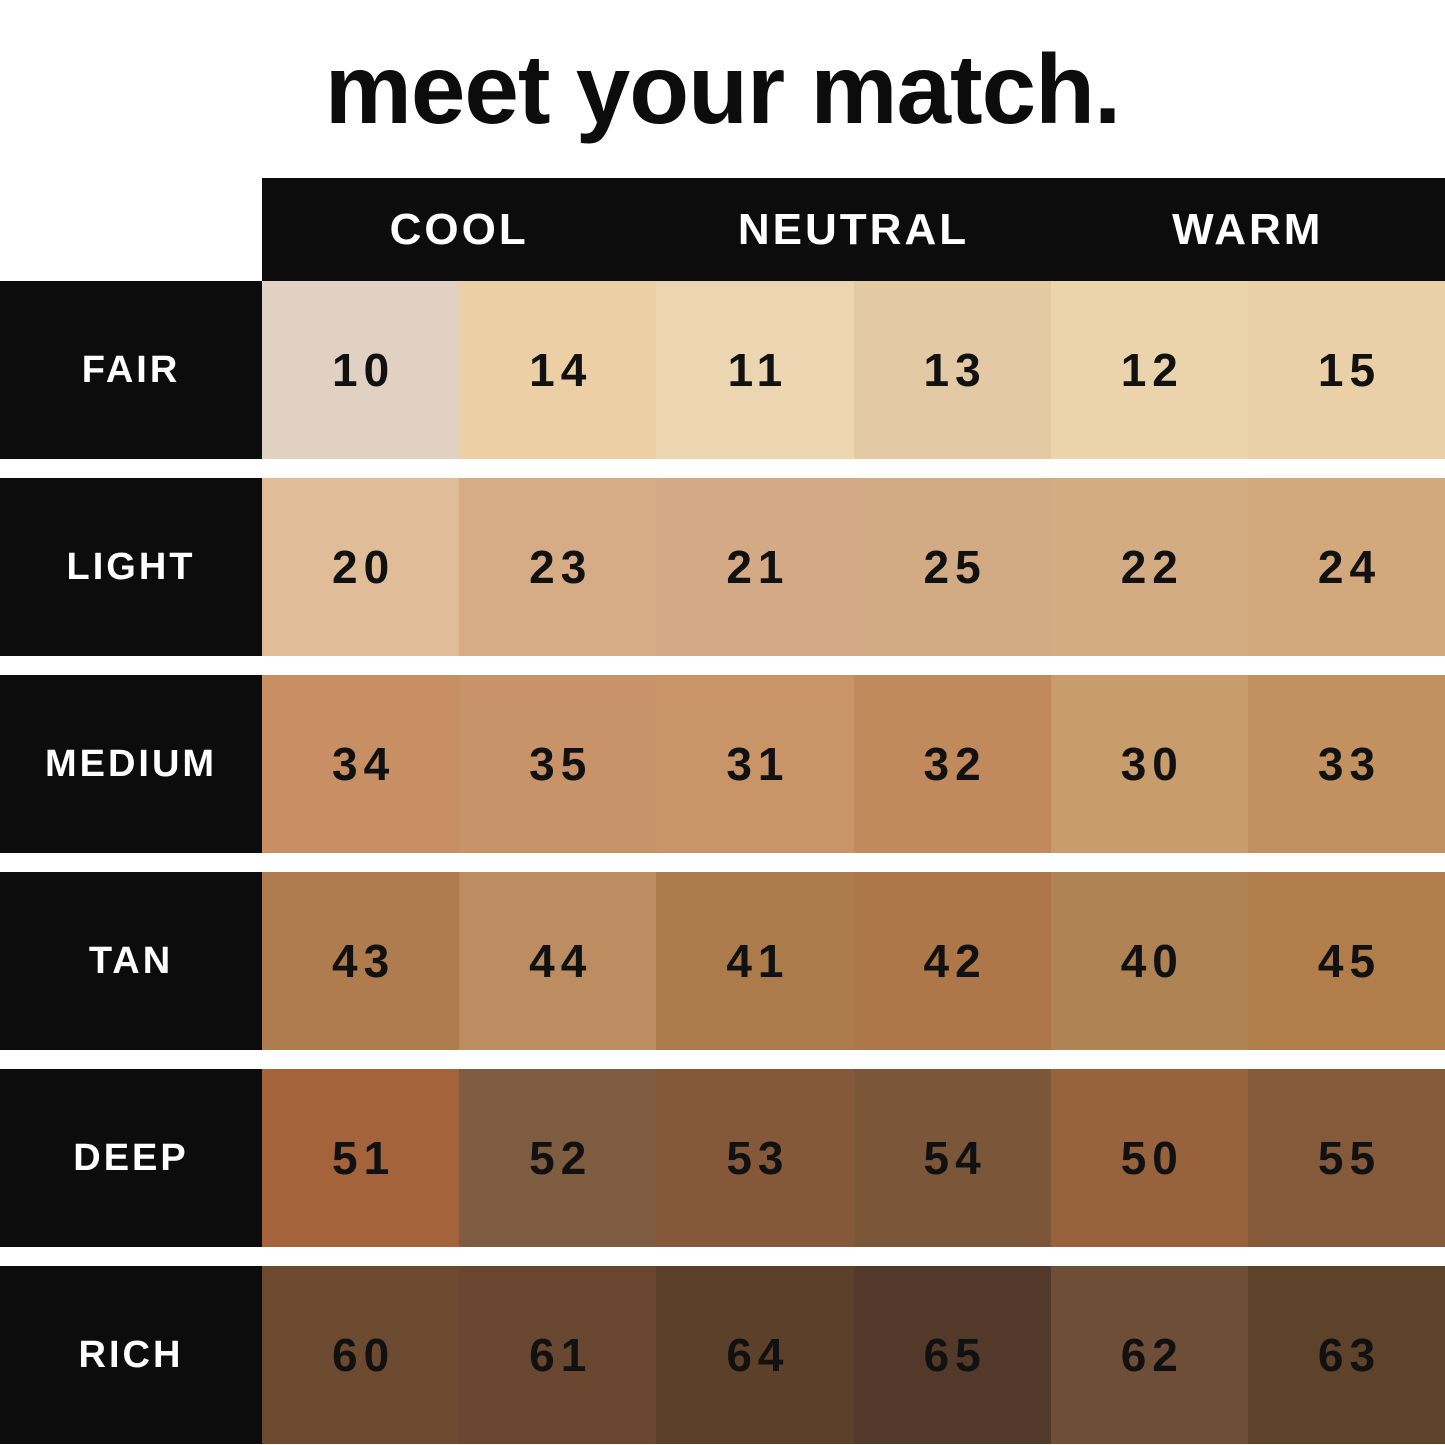  What do you see at coordinates (561, 1355) in the screenshot?
I see `shade-number: 61` at bounding box center [561, 1355].